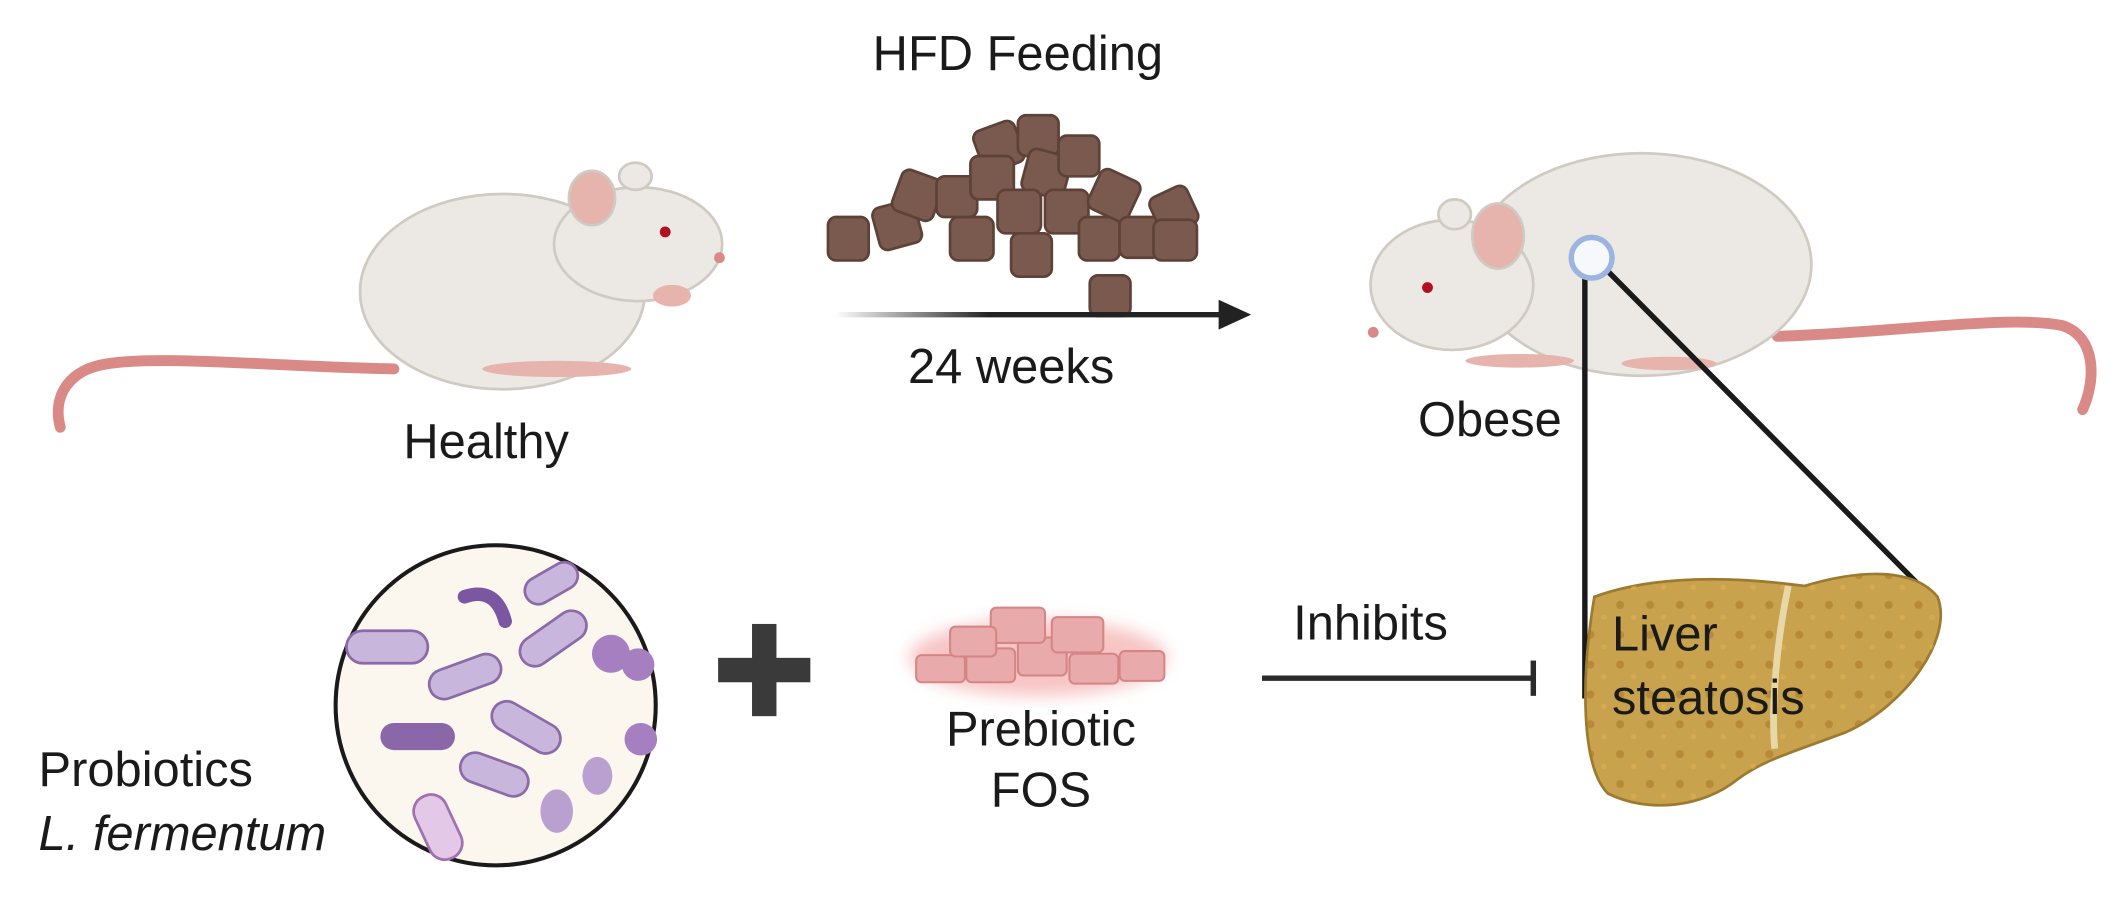 The height and width of the screenshot is (902, 2128). What do you see at coordinates (486, 442) in the screenshot?
I see `healthy-label: Healthy` at bounding box center [486, 442].